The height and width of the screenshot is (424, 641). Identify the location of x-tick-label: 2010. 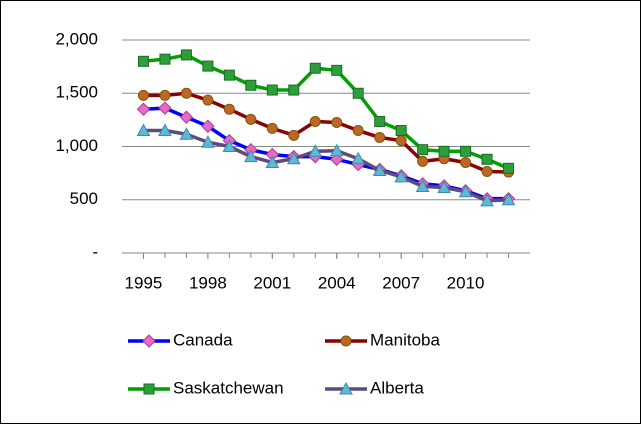
(466, 282).